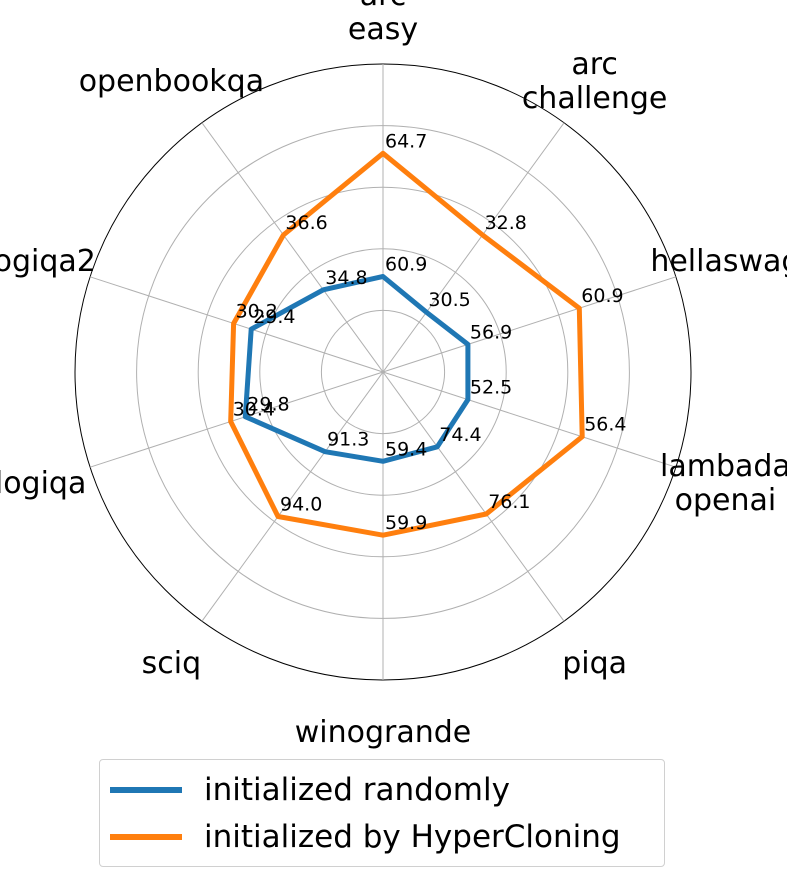 The width and height of the screenshot is (787, 878). Describe the element at coordinates (605, 425) in the screenshot. I see `data-label: 56.4` at that location.